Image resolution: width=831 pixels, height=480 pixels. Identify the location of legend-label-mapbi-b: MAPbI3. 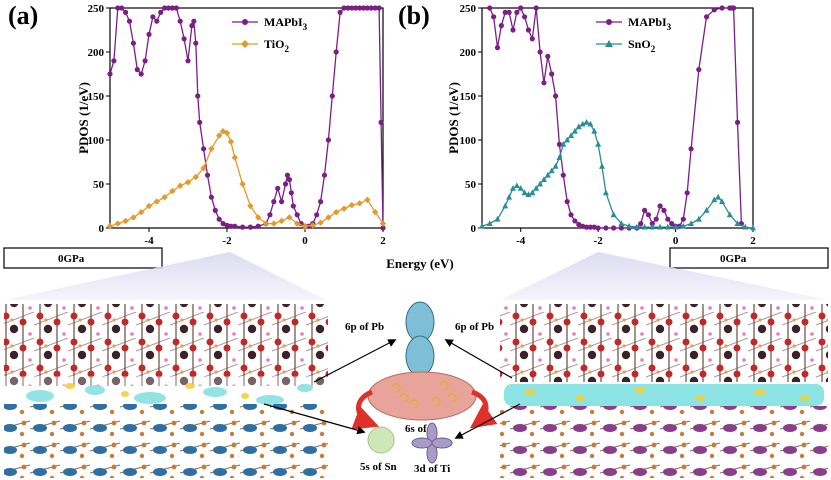
(650, 23).